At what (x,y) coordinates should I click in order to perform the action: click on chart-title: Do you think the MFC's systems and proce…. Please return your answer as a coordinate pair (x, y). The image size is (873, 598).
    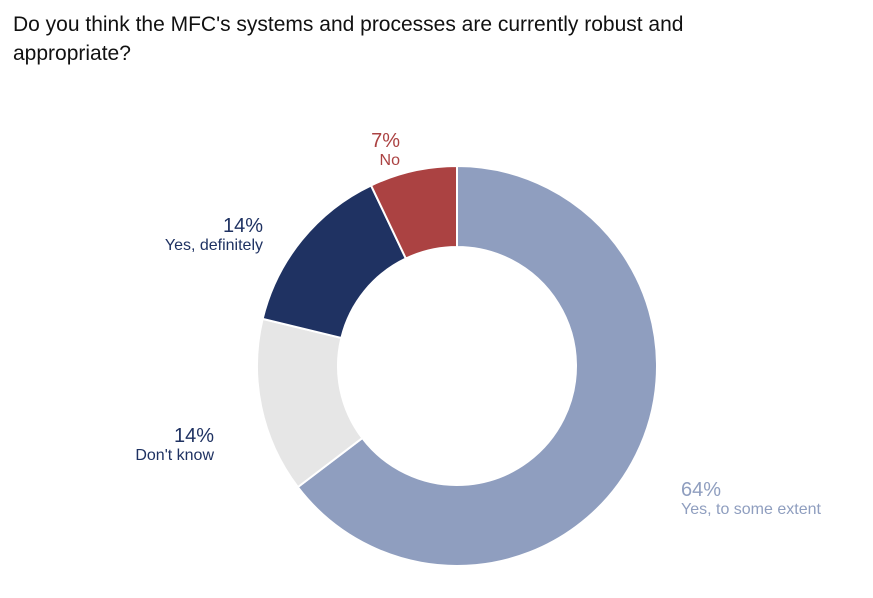
    Looking at the image, I should click on (348, 39).